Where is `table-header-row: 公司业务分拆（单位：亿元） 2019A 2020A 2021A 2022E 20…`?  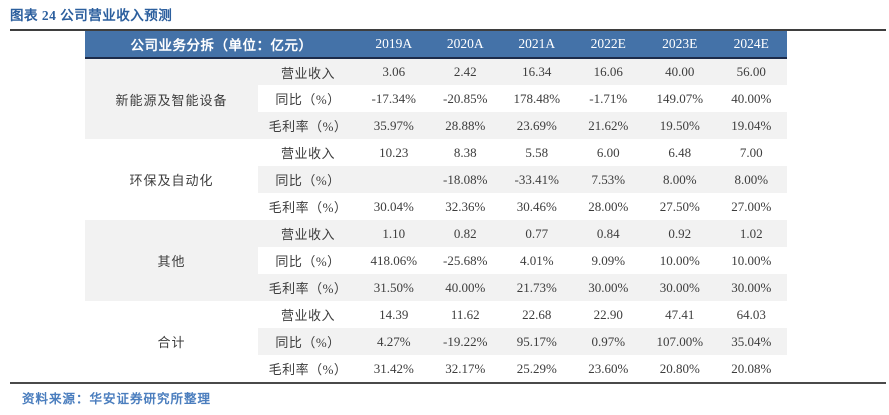
table-header-row: 公司业务分拆（单位：亿元） 2019A 2020A 2021A 2022E 20… is located at coordinates (436, 45).